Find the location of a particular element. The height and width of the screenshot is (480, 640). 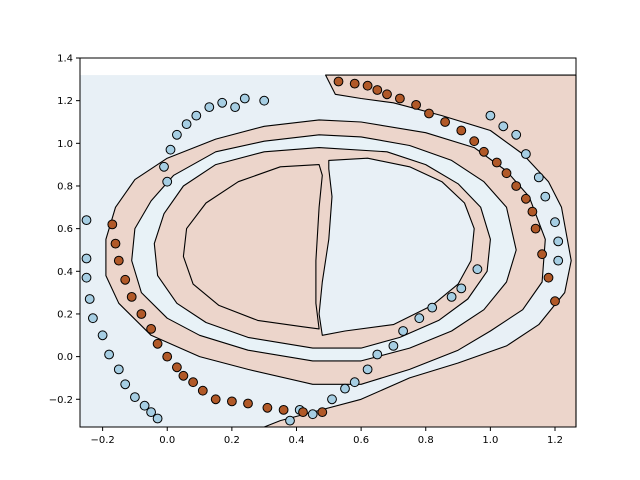

y-tick-label: 0.0 is located at coordinates (65, 357).